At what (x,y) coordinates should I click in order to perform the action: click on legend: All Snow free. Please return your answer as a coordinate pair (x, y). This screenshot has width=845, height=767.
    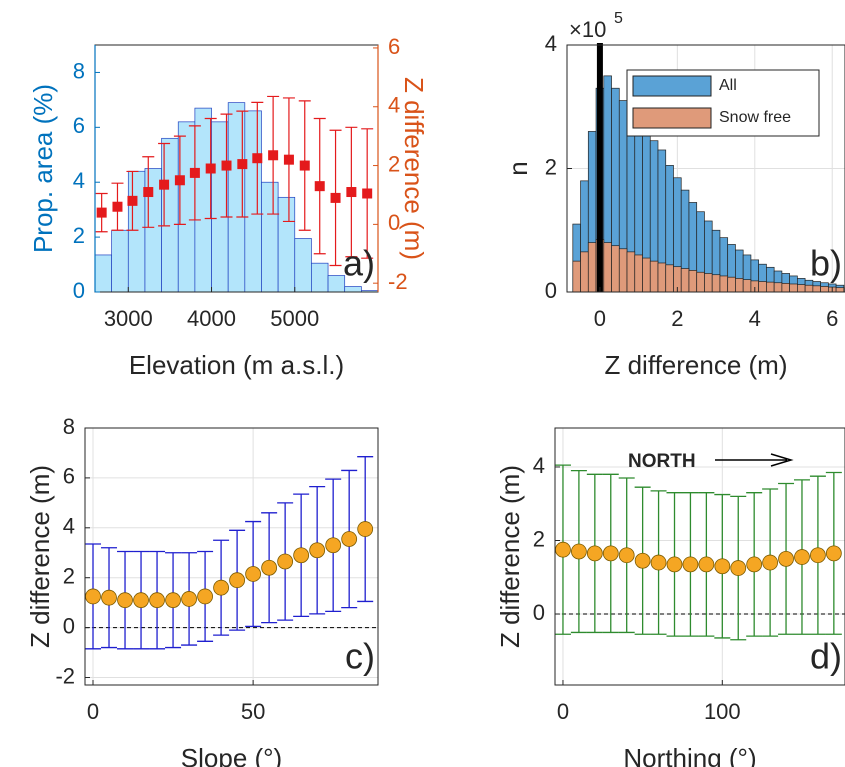
    Looking at the image, I should click on (723, 103).